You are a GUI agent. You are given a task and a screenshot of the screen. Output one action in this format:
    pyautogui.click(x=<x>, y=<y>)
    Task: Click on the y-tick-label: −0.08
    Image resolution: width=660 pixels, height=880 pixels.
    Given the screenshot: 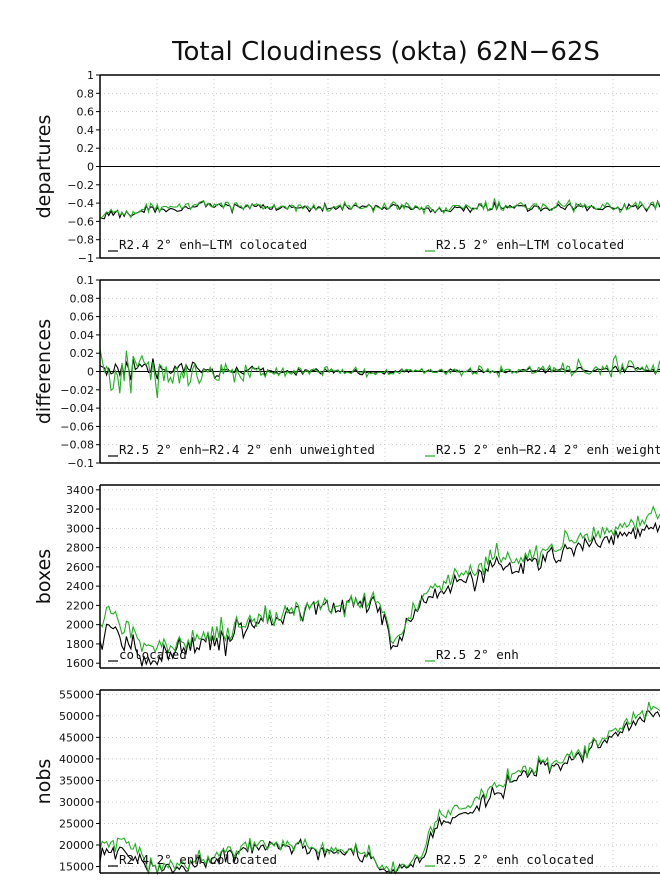 What is the action you would take?
    pyautogui.click(x=77, y=445)
    